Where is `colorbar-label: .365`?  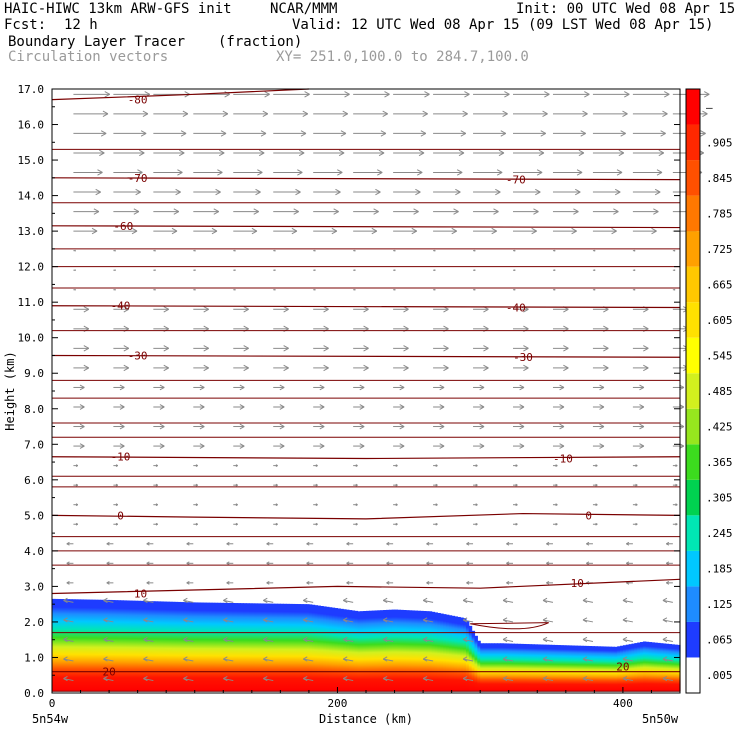 colorbar-label: .365 is located at coordinates (719, 462).